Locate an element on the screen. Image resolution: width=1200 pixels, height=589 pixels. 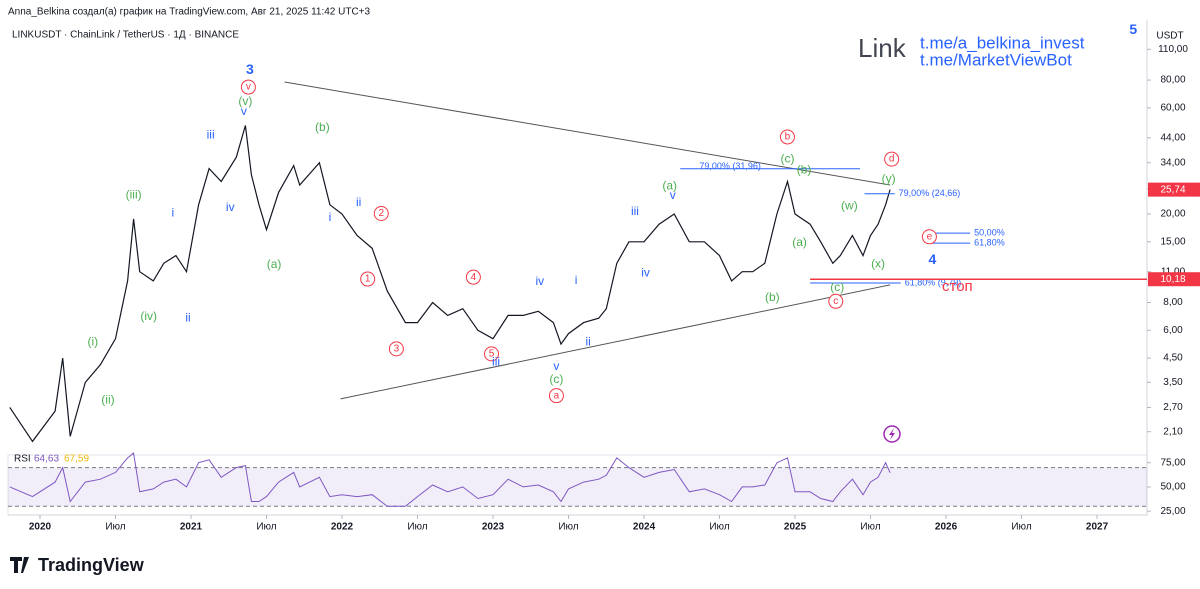
rsi-legend-value: 67,59 is located at coordinates (76, 459).